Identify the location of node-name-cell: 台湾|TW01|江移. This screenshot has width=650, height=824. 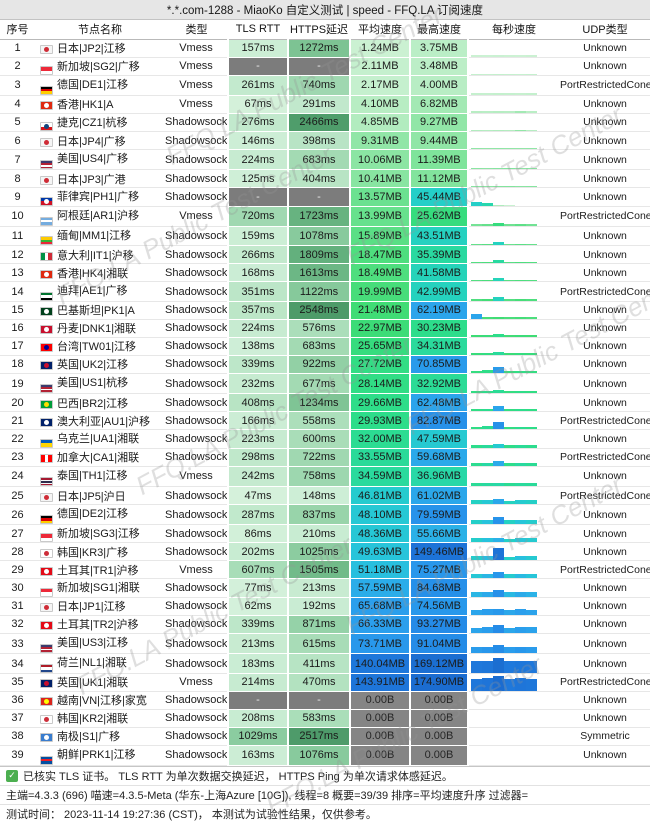
(100, 346).